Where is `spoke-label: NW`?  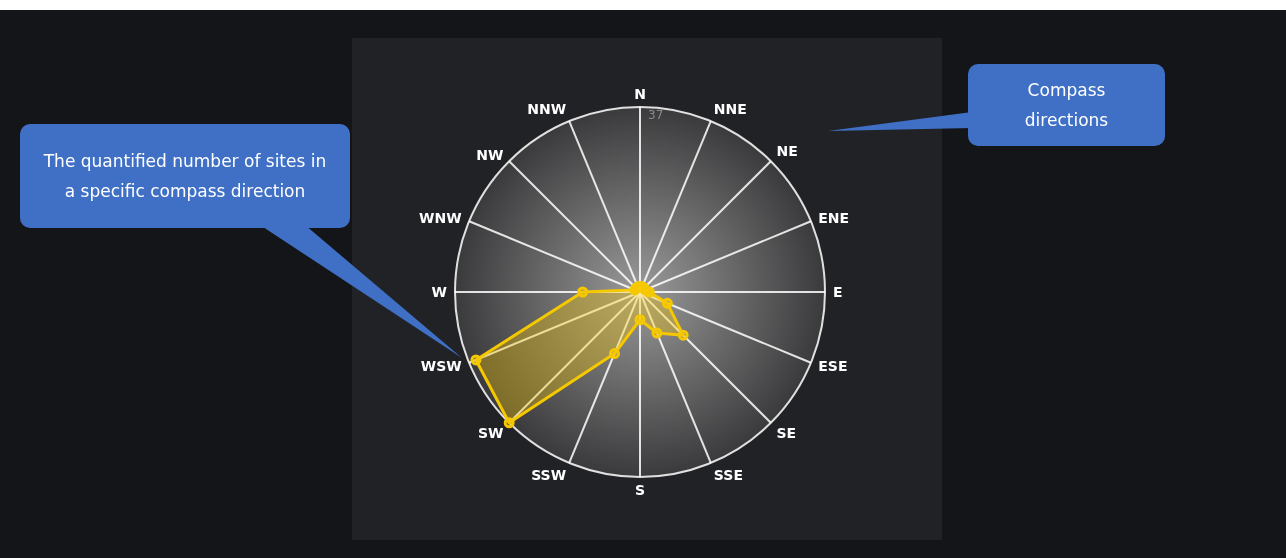
spoke-label: NW is located at coordinates (490, 155).